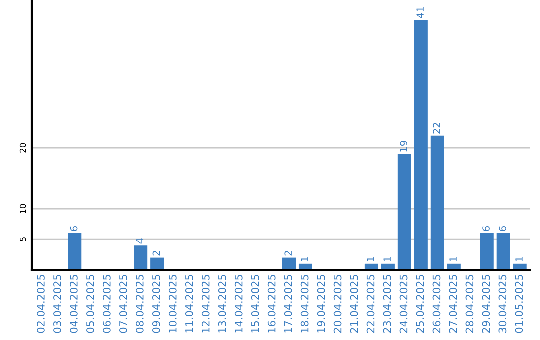  What do you see at coordinates (288, 304) in the screenshot?
I see `x-tick-label: 17.04.2025` at bounding box center [288, 304].